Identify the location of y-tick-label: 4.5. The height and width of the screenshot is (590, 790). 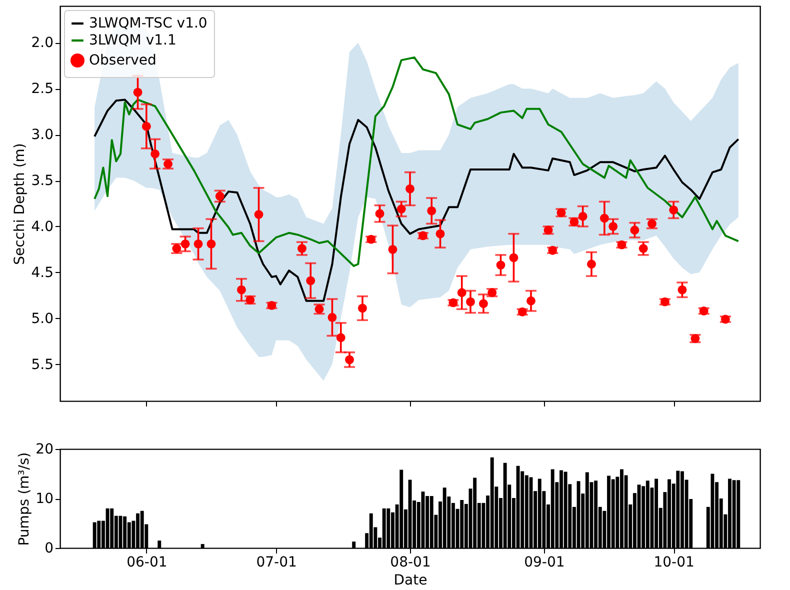
(42, 272).